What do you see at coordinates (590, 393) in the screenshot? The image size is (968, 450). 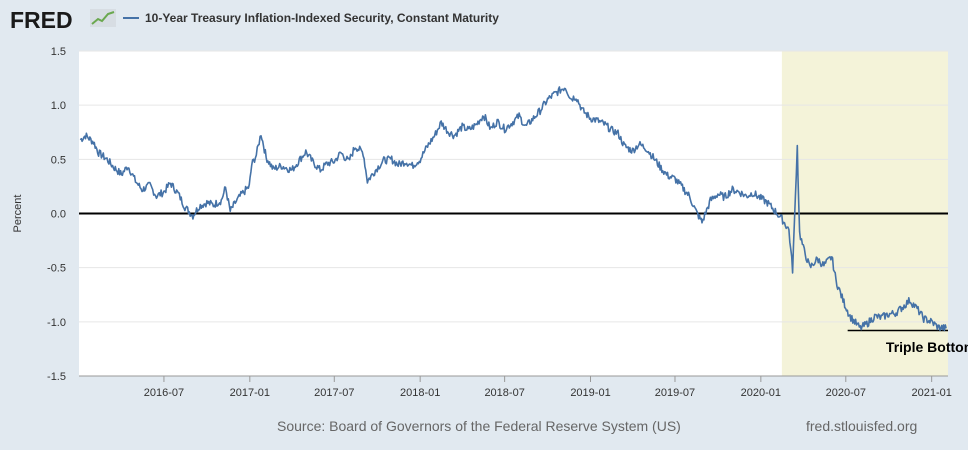 I see `x-tick-label: 2019-01` at bounding box center [590, 393].